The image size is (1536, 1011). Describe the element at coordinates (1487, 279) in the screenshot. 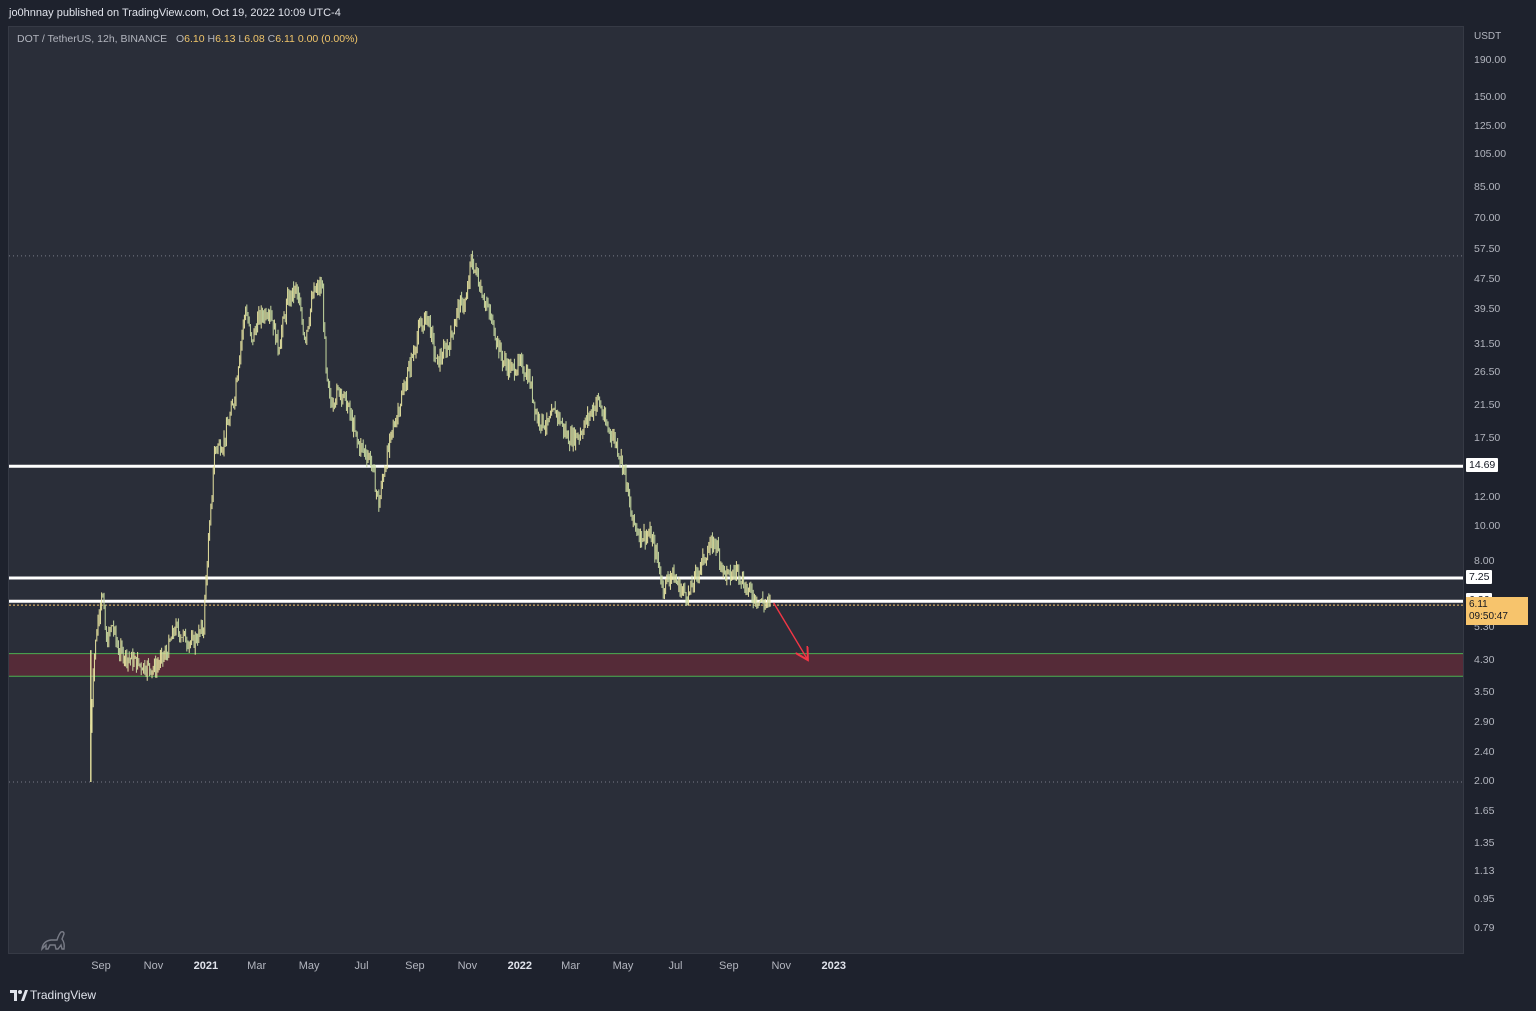

I see `price-tick: 47.50` at that location.